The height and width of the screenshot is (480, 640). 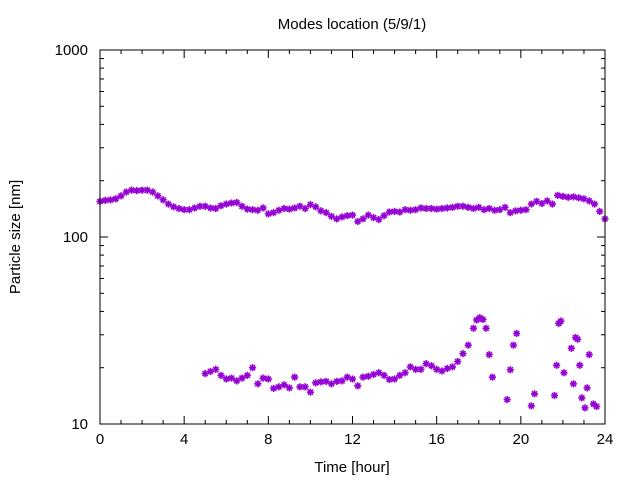 What do you see at coordinates (71, 50) in the screenshot?
I see `y-tick-label: 1000` at bounding box center [71, 50].